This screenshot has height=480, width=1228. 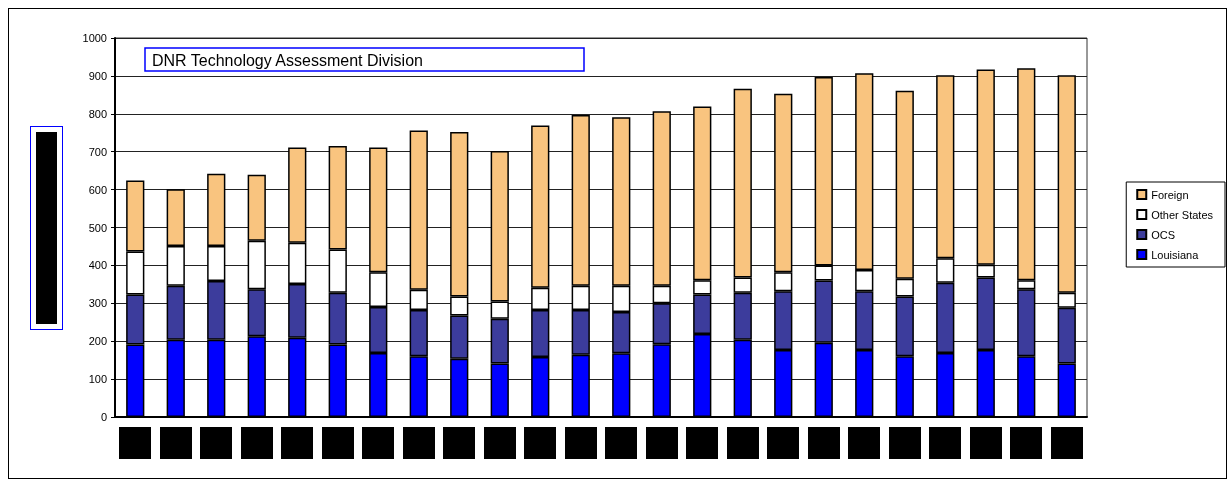 What do you see at coordinates (1163, 234) in the screenshot?
I see `legend-label: OCS` at bounding box center [1163, 234].